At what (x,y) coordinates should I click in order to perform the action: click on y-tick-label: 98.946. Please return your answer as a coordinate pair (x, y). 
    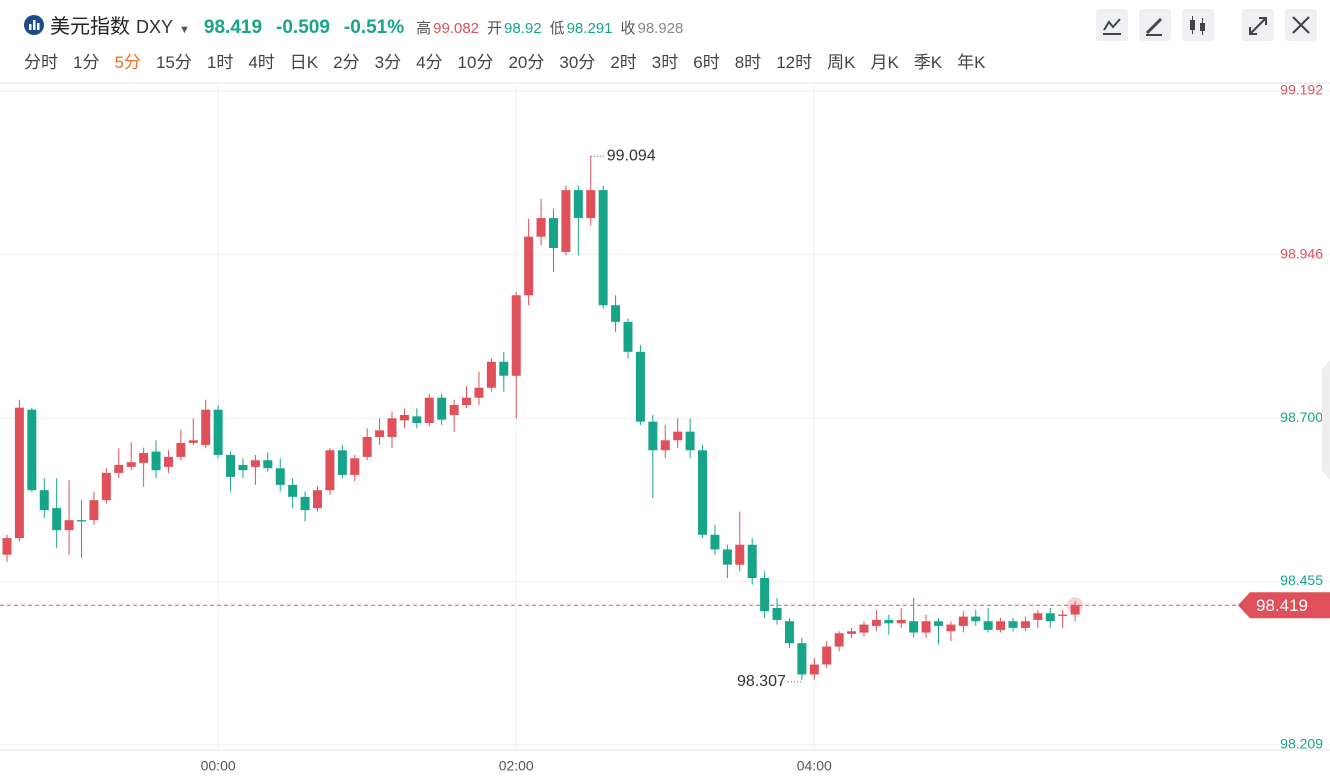
    Looking at the image, I should click on (1301, 253).